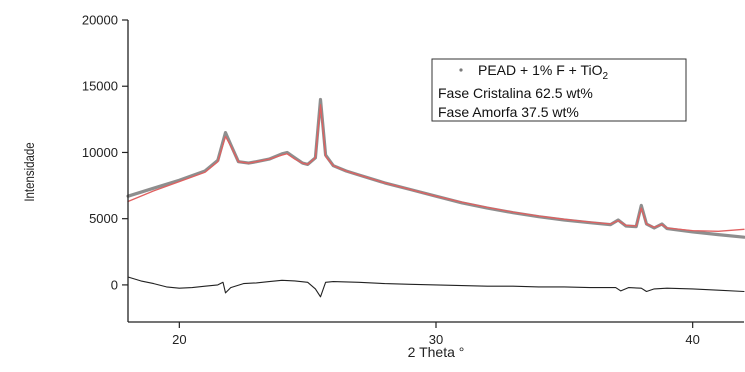 Image resolution: width=745 pixels, height=372 pixels. What do you see at coordinates (543, 72) in the screenshot?
I see `legend-series-label: PEAD + 1% F + TiO2` at bounding box center [543, 72].